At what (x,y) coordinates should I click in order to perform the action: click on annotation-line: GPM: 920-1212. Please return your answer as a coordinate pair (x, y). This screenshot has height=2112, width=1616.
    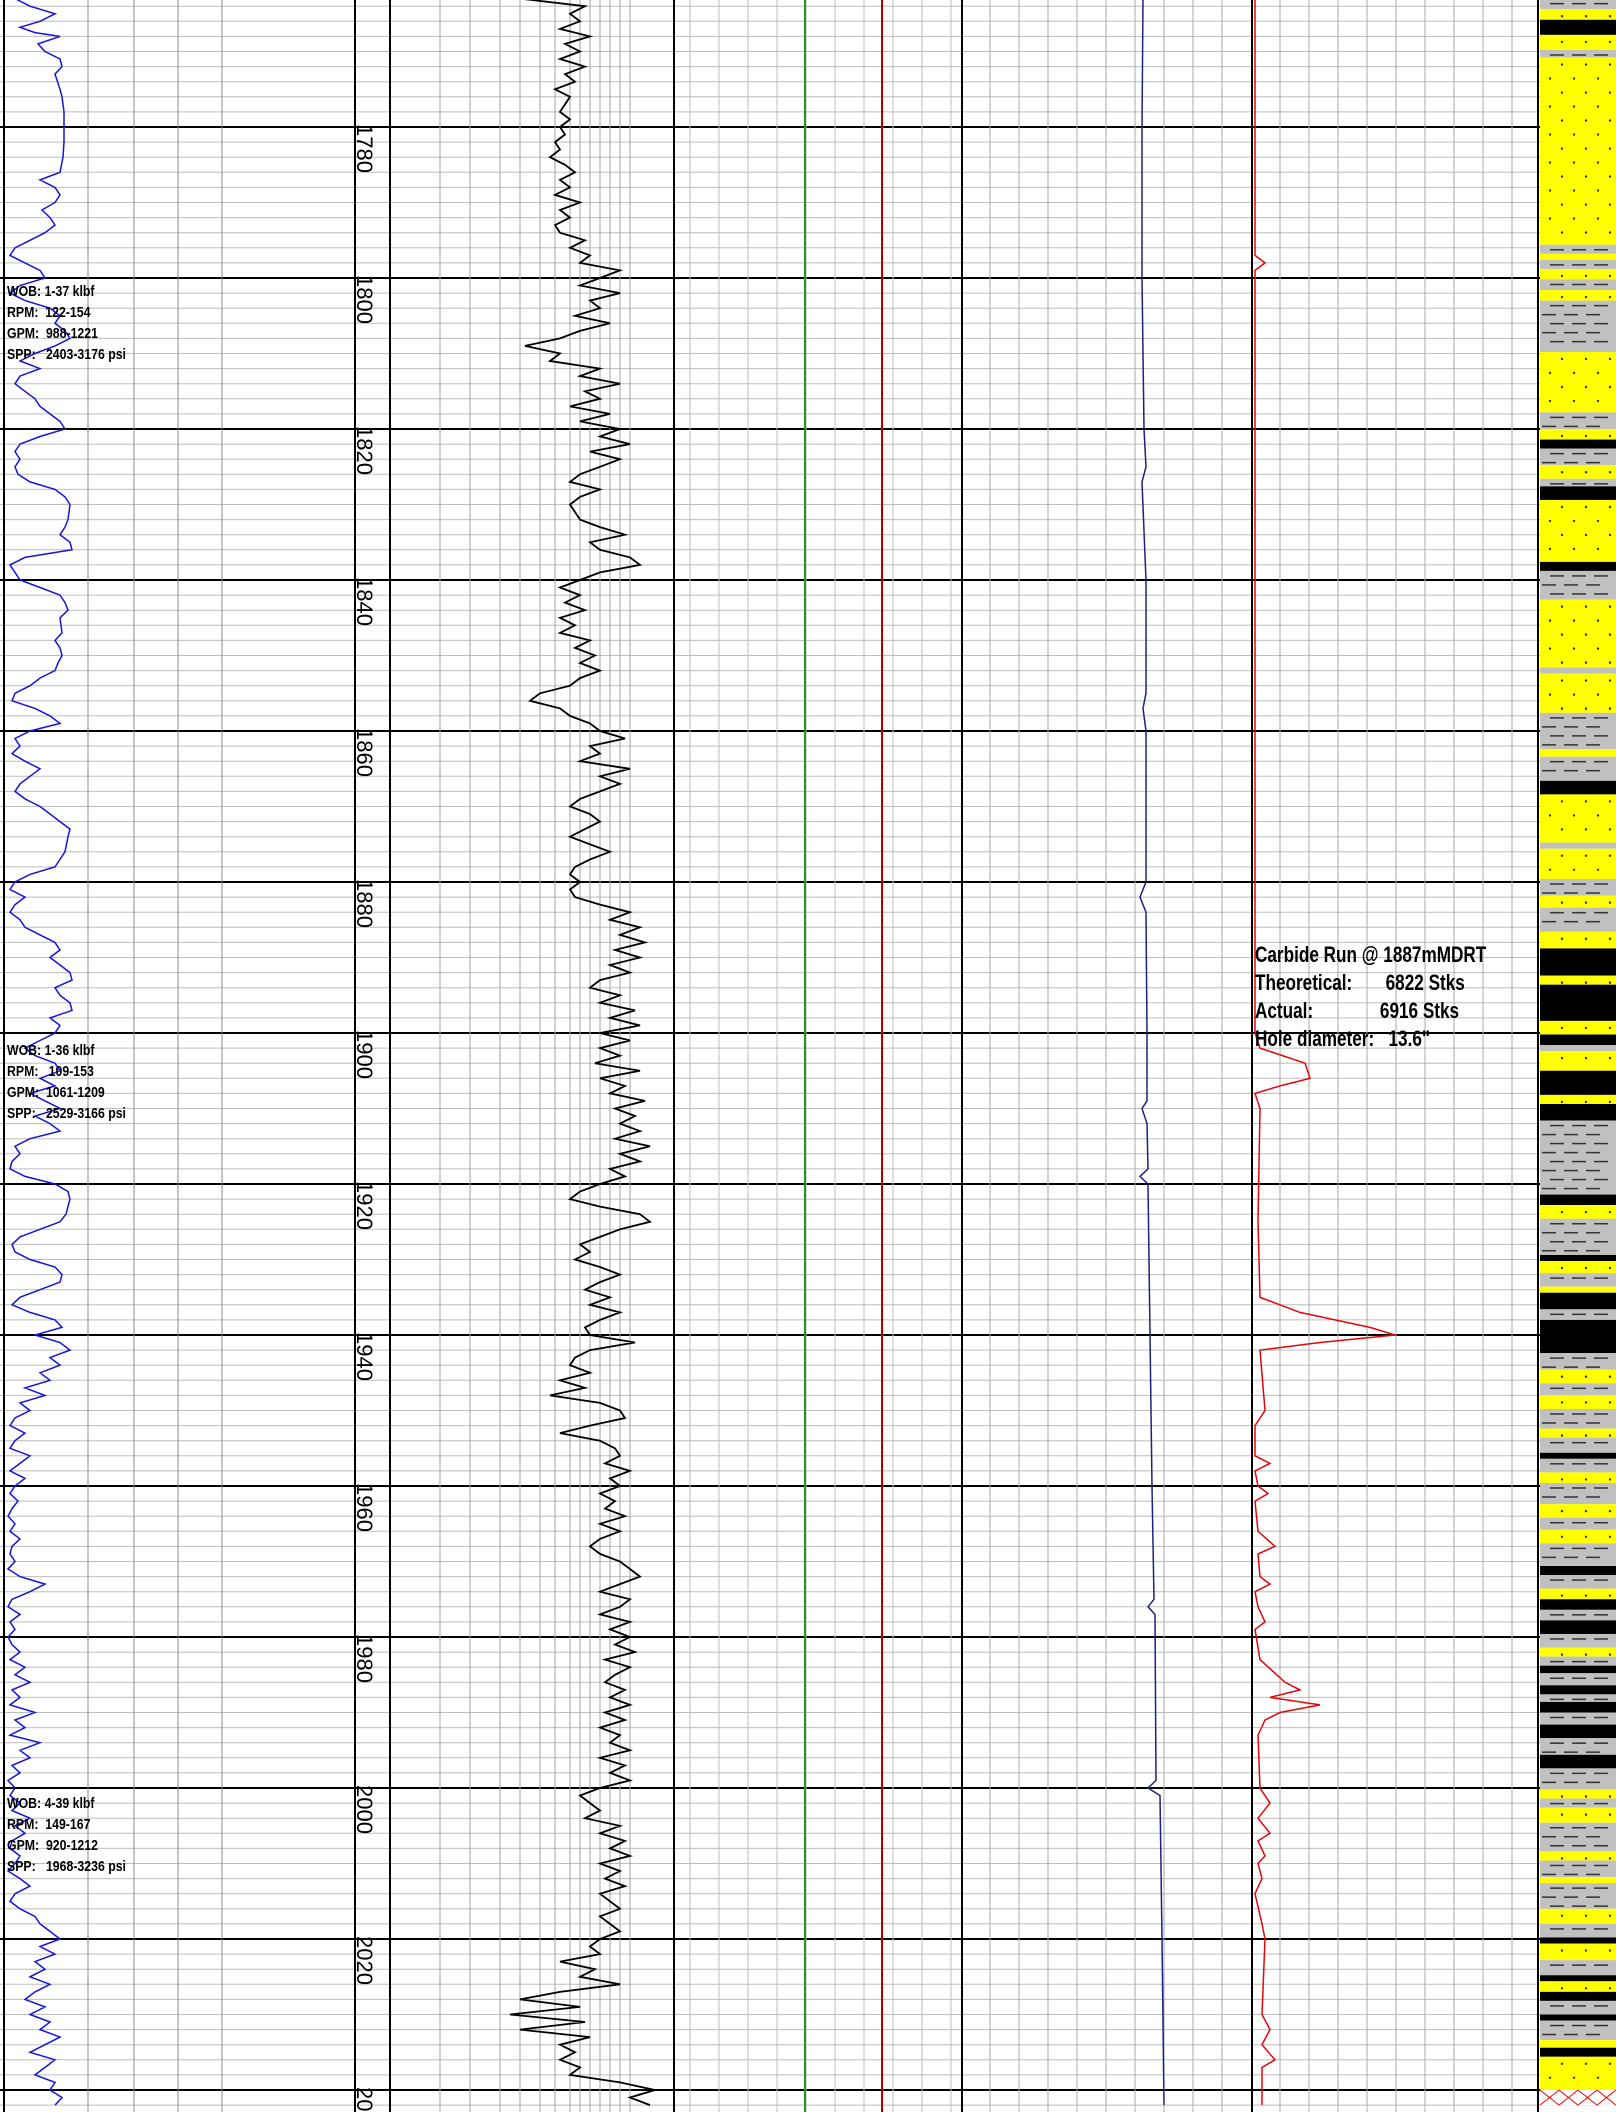
    Looking at the image, I should click on (52, 1845).